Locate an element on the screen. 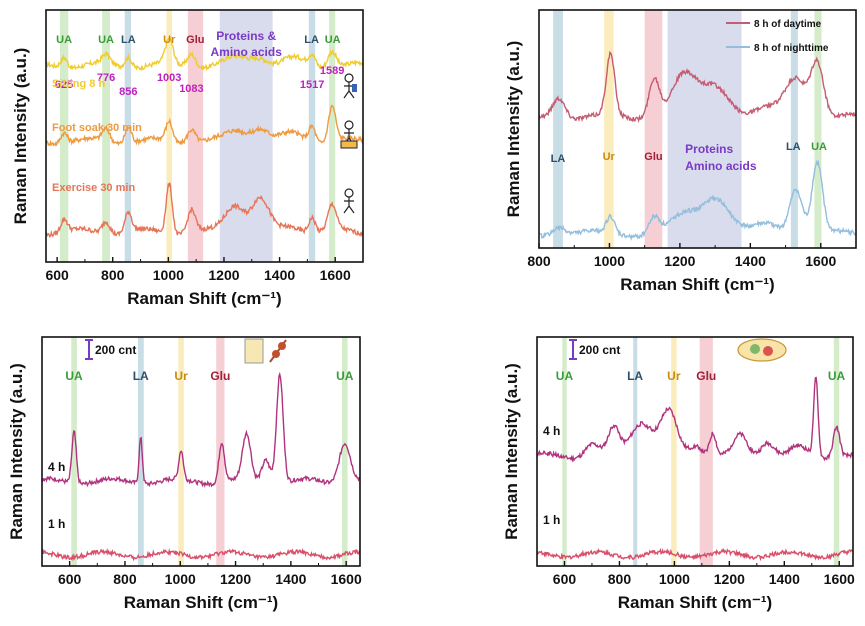 The image size is (865, 626). x-tick-label: 600 is located at coordinates (565, 579).